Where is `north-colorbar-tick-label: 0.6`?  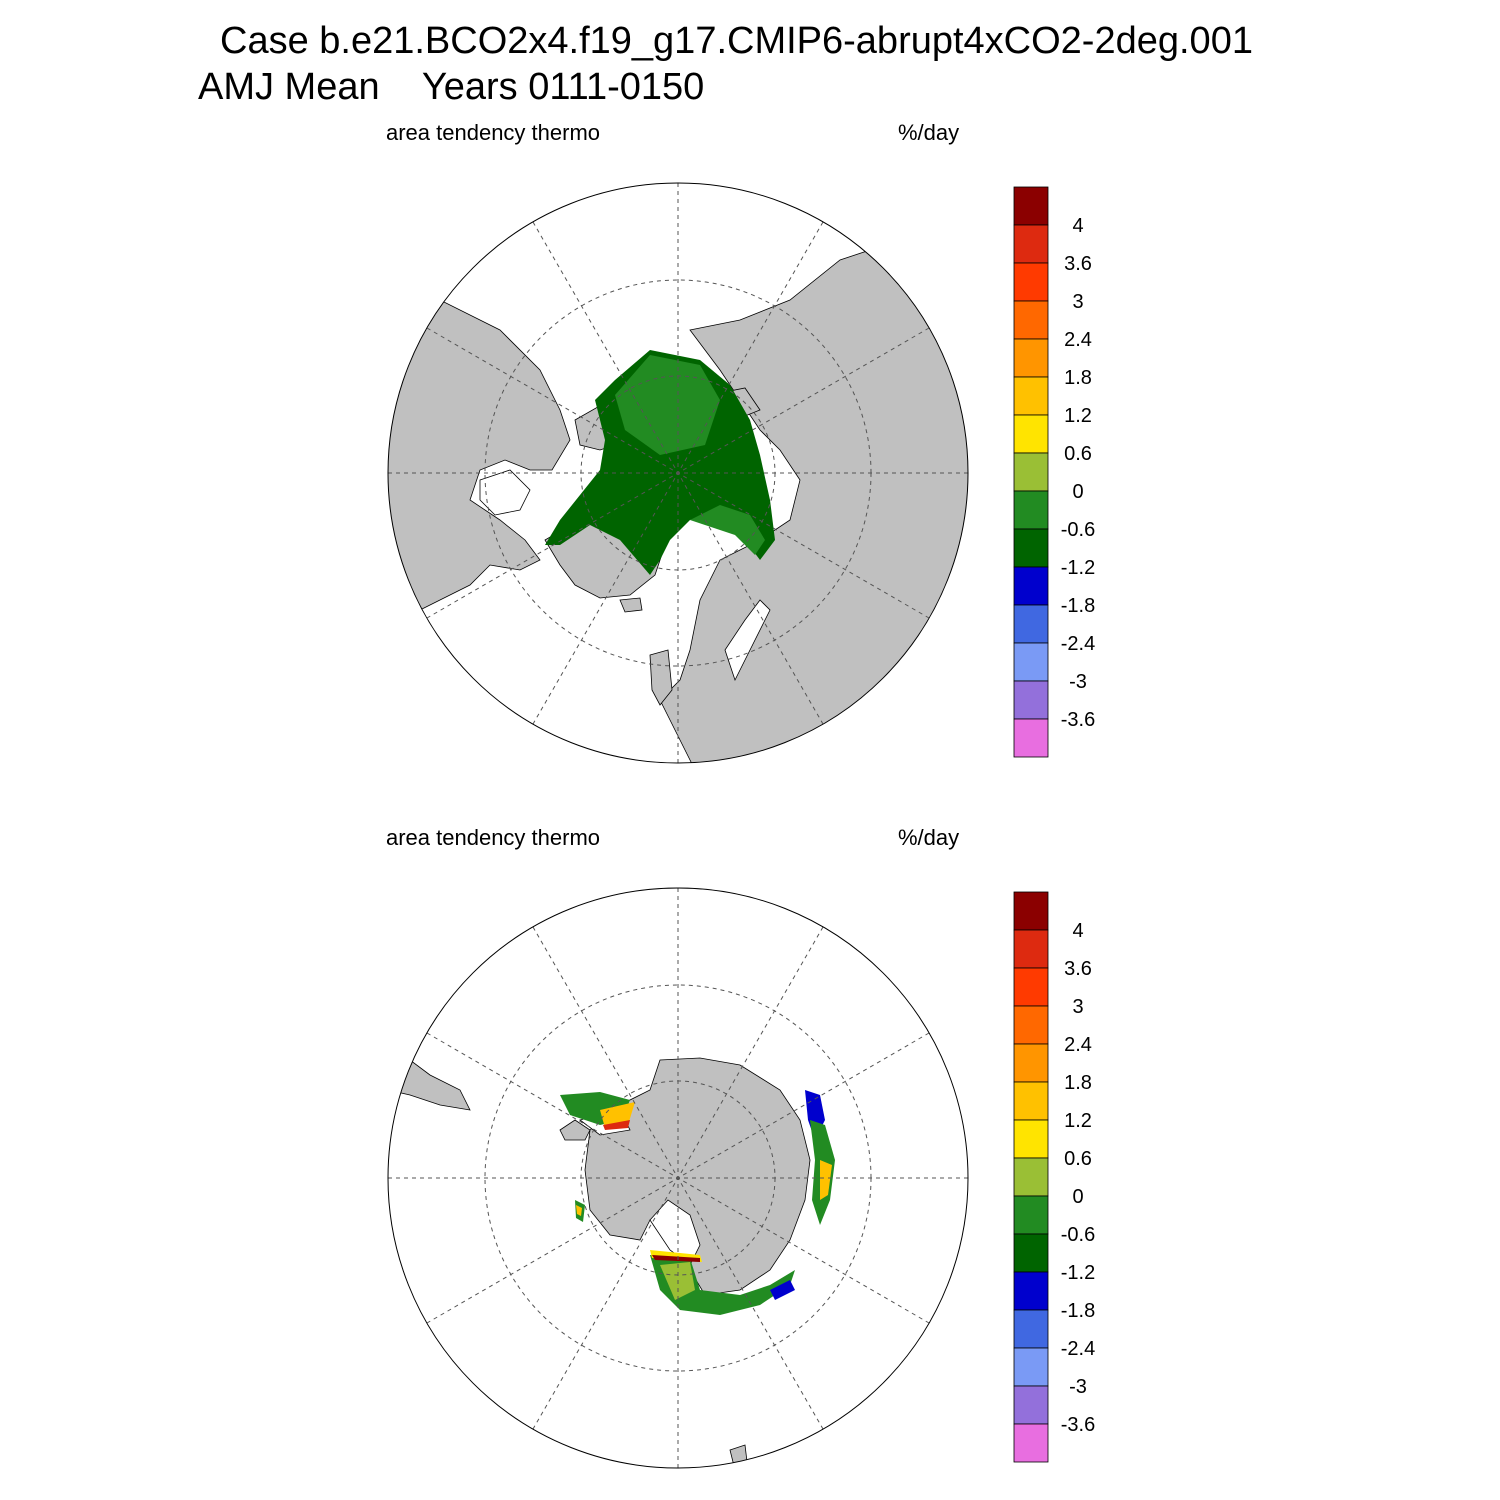
north-colorbar-tick-label: 0.6 is located at coordinates (1078, 454).